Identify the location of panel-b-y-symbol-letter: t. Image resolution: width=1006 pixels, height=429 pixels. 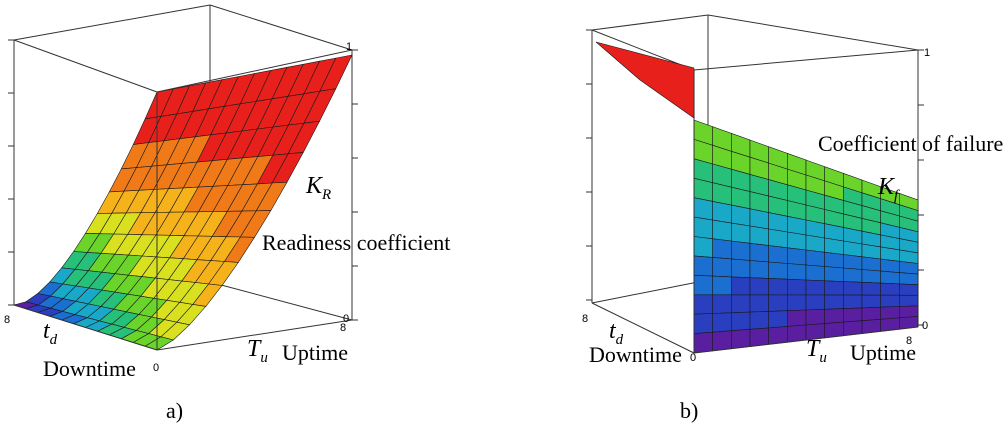
(612, 331).